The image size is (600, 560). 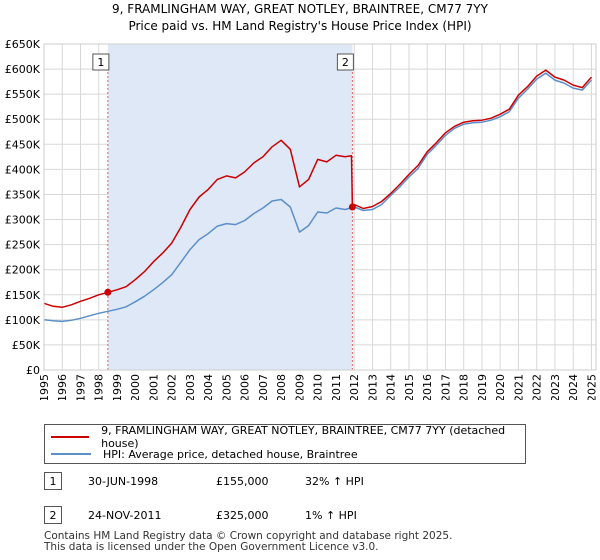 I want to click on x-tick-label: 2012, so click(x=354, y=387).